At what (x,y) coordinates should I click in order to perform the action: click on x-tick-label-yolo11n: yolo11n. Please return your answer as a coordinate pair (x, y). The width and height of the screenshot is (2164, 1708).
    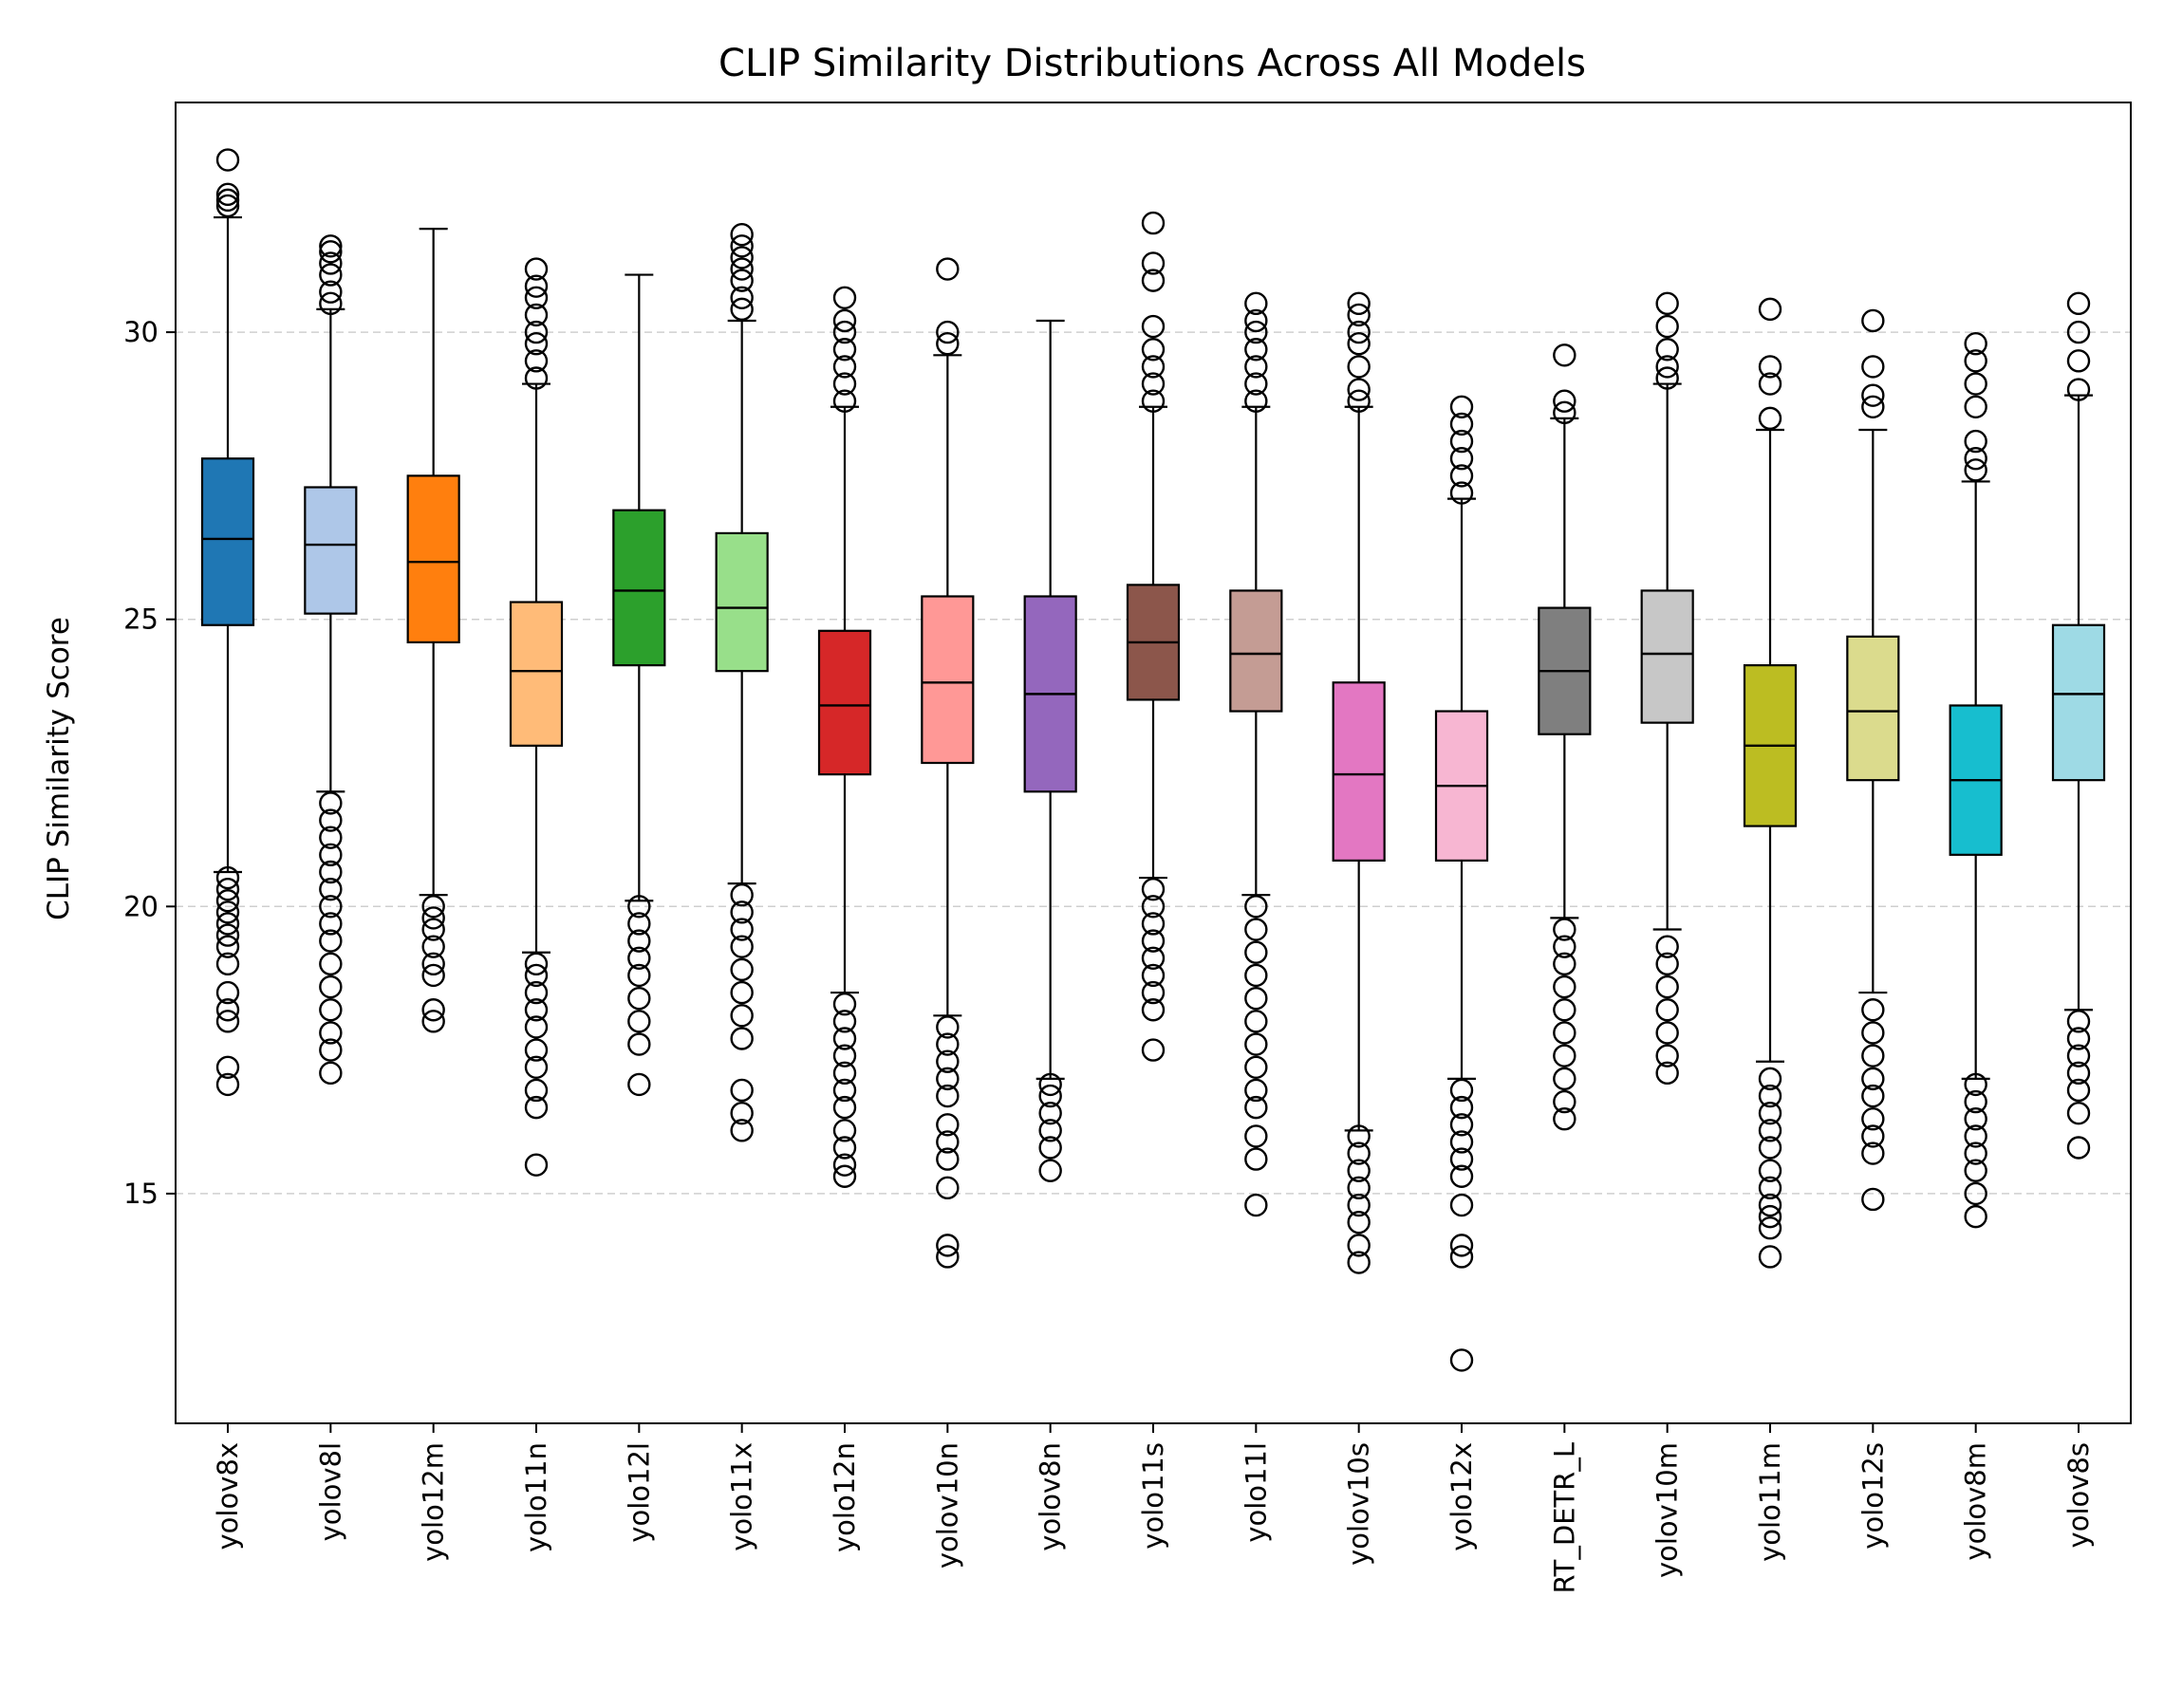
    Looking at the image, I should click on (536, 1497).